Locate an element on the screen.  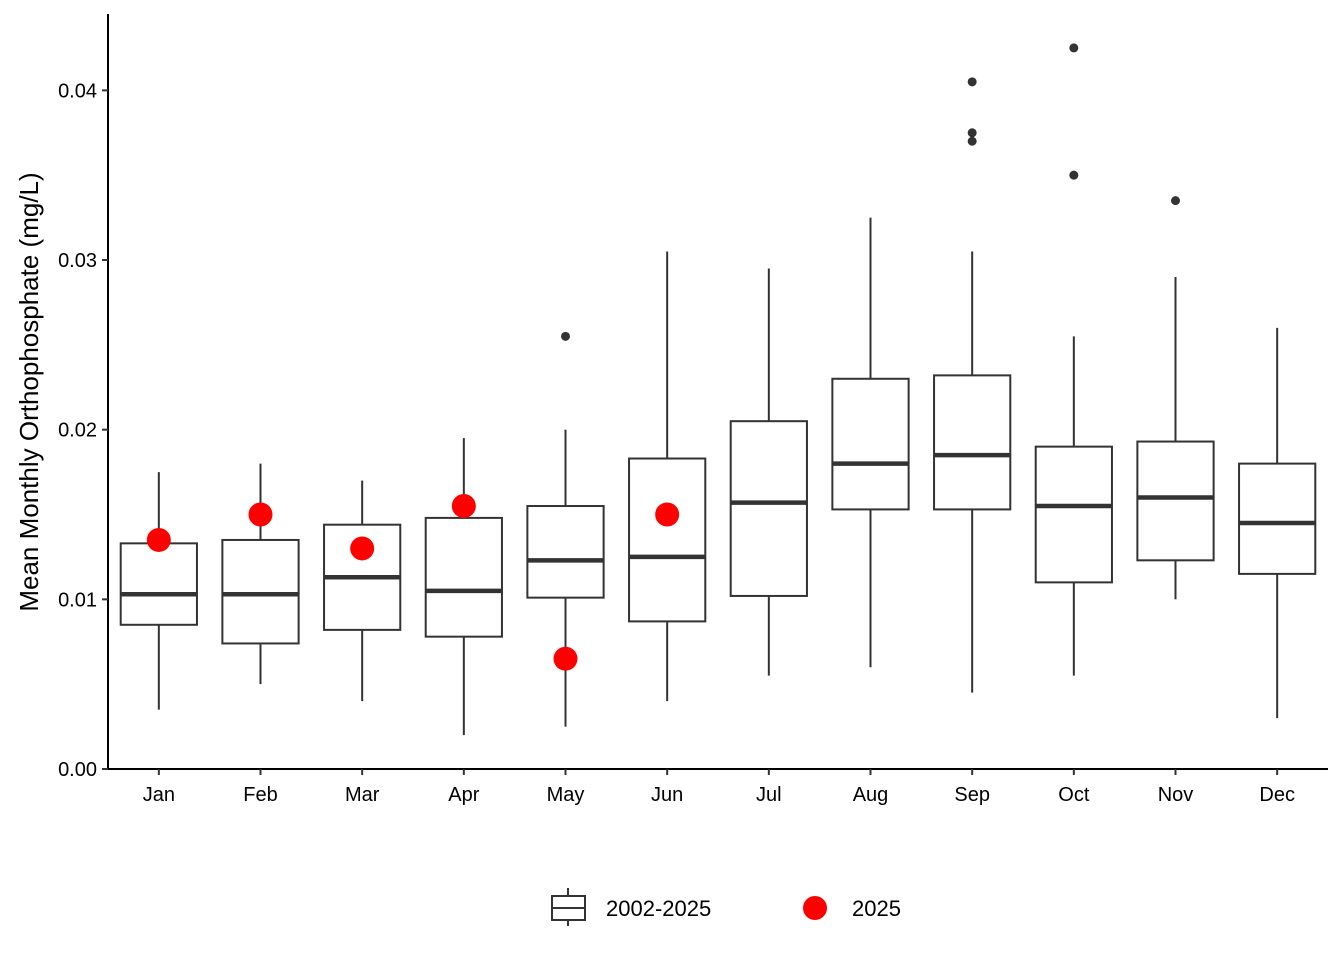
y-tick-label: 0.01 is located at coordinates (77, 600).